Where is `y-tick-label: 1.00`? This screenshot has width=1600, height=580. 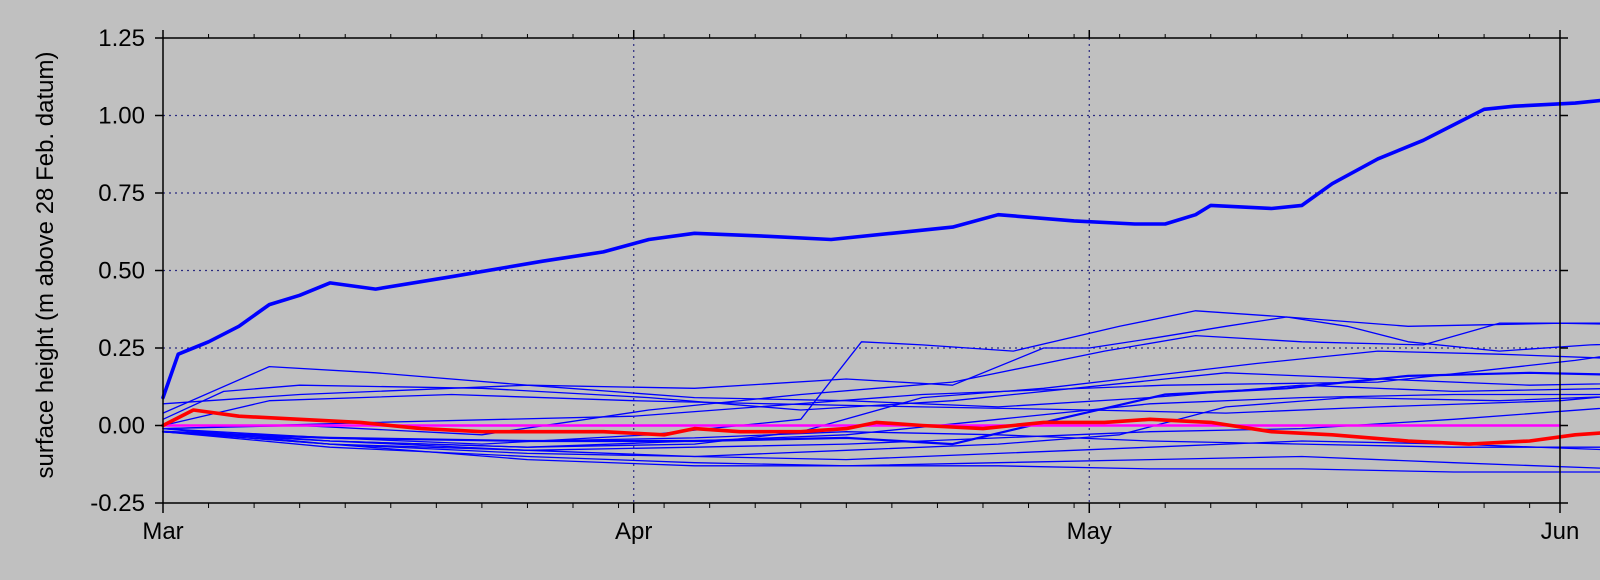 y-tick-label: 1.00 is located at coordinates (121, 116).